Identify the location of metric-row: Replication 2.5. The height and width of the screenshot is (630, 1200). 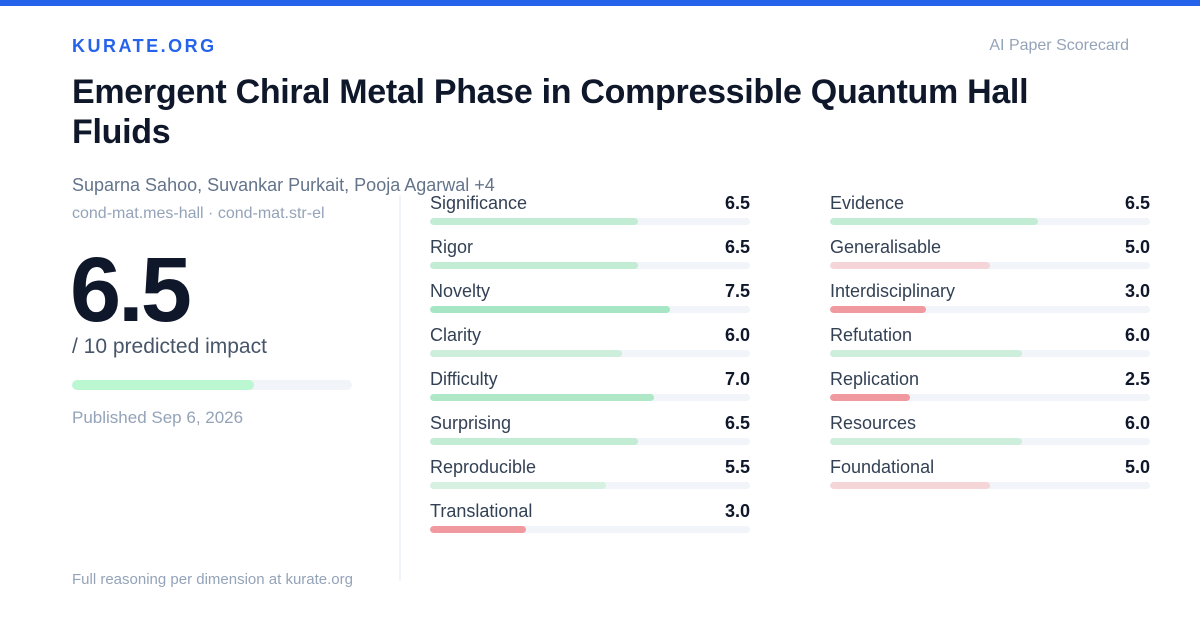
(990, 380).